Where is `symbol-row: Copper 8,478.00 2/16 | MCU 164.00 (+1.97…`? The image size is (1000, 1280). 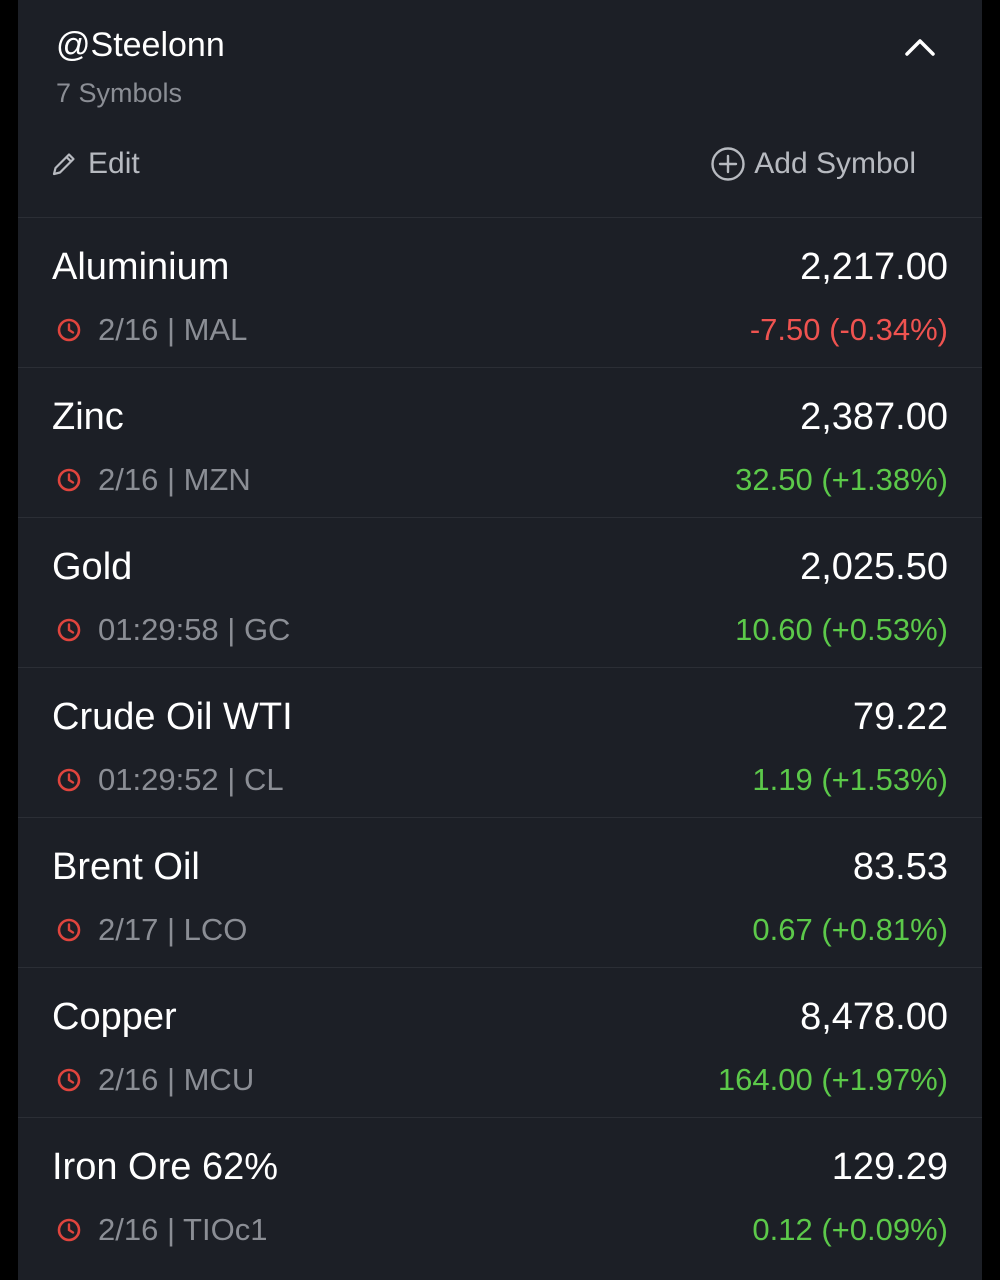
symbol-row: Copper 8,478.00 2/16 | MCU 164.00 (+1.97… is located at coordinates (500, 1043).